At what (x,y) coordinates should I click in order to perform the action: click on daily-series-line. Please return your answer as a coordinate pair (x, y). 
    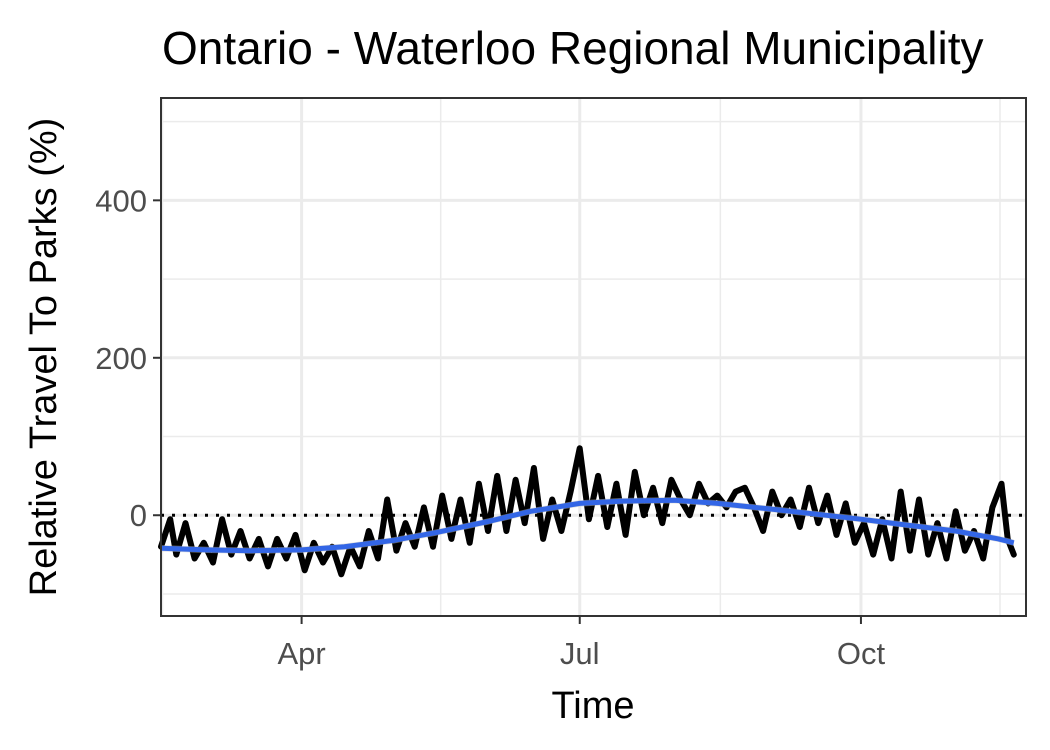
    Looking at the image, I should click on (587, 511).